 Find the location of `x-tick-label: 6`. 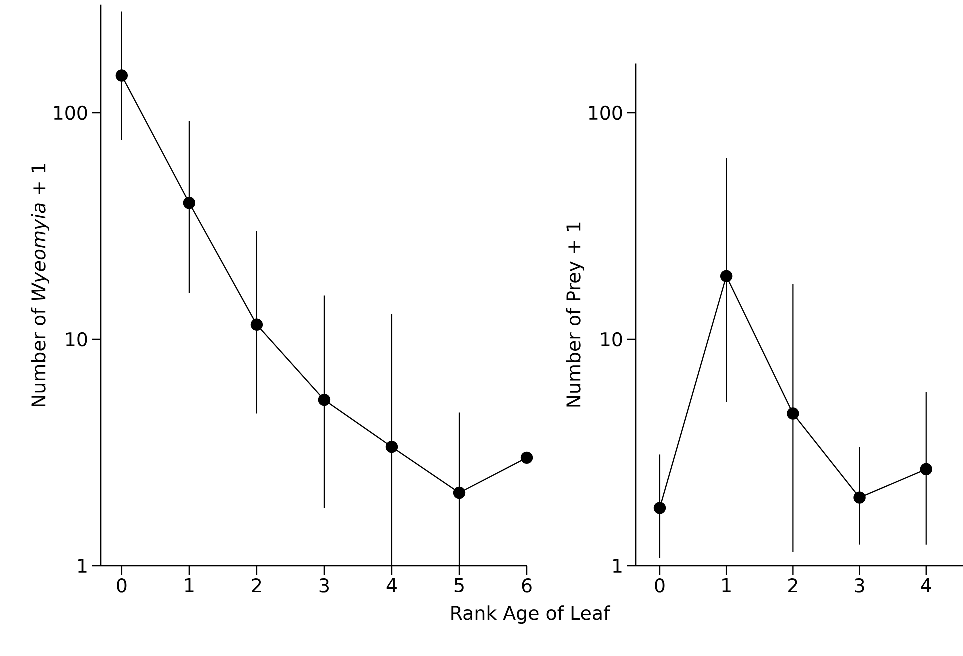

x-tick-label: 6 is located at coordinates (527, 585).